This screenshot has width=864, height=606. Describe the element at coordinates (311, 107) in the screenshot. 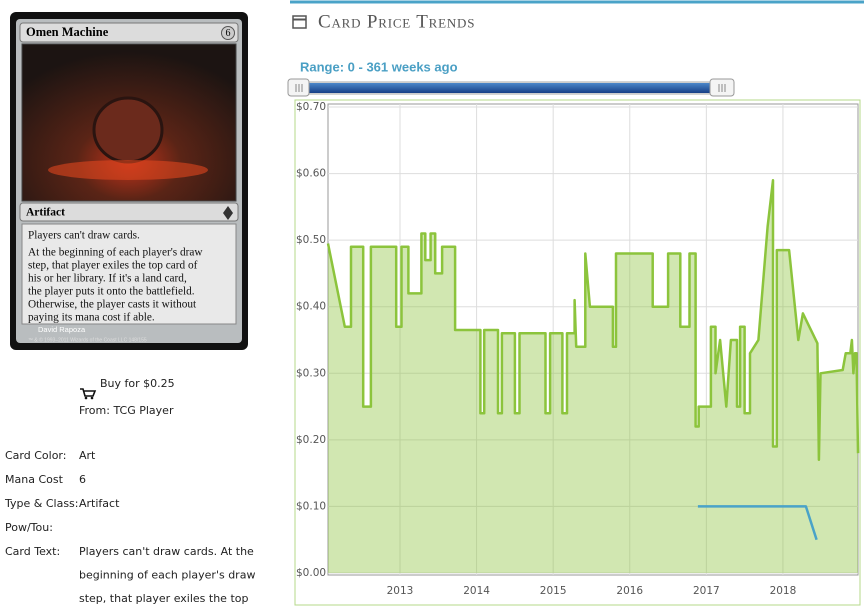

I see `y-tick-label: $0.70` at that location.